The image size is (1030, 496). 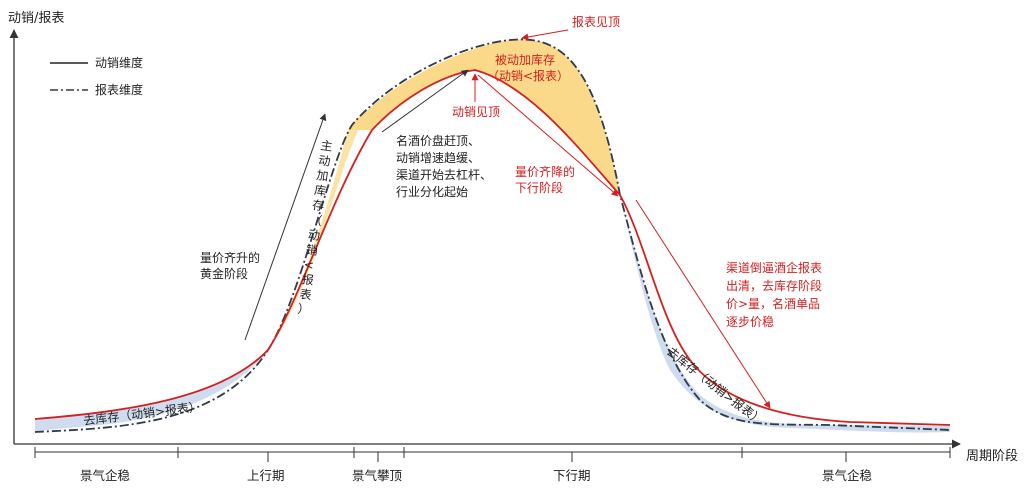 What do you see at coordinates (105, 475) in the screenshot?
I see `phase-label-stable-1: 景气企稳` at bounding box center [105, 475].